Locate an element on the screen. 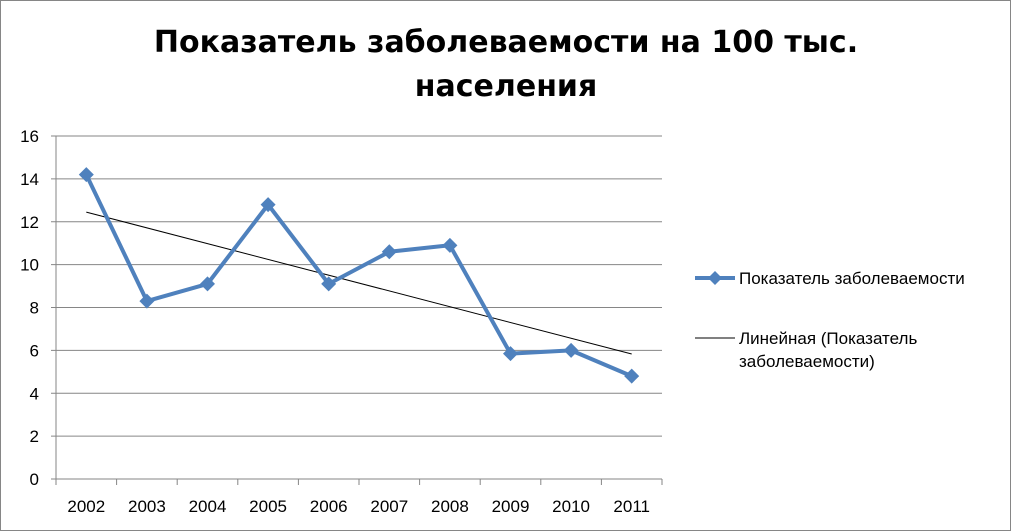 The image size is (1011, 531). y-tick-labels: 0 2 4 6 8 10 12 14 16 is located at coordinates (29, 308).